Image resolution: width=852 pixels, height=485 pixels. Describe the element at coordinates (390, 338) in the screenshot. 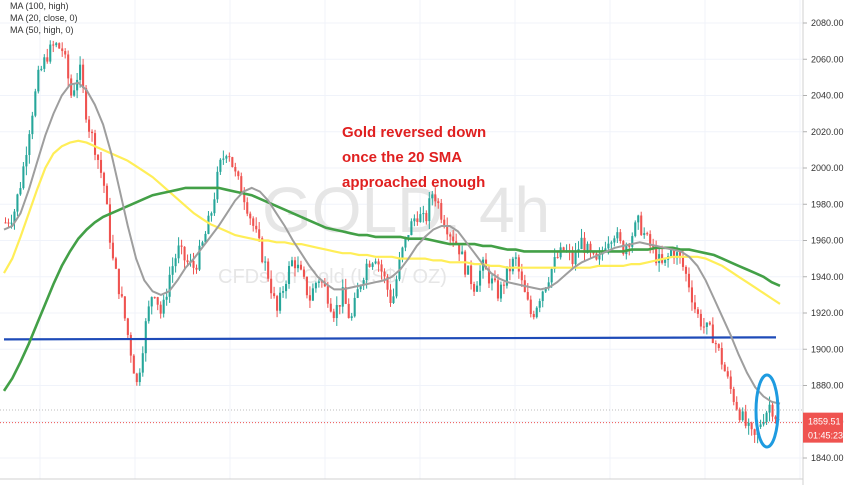

I see `support-line` at that location.